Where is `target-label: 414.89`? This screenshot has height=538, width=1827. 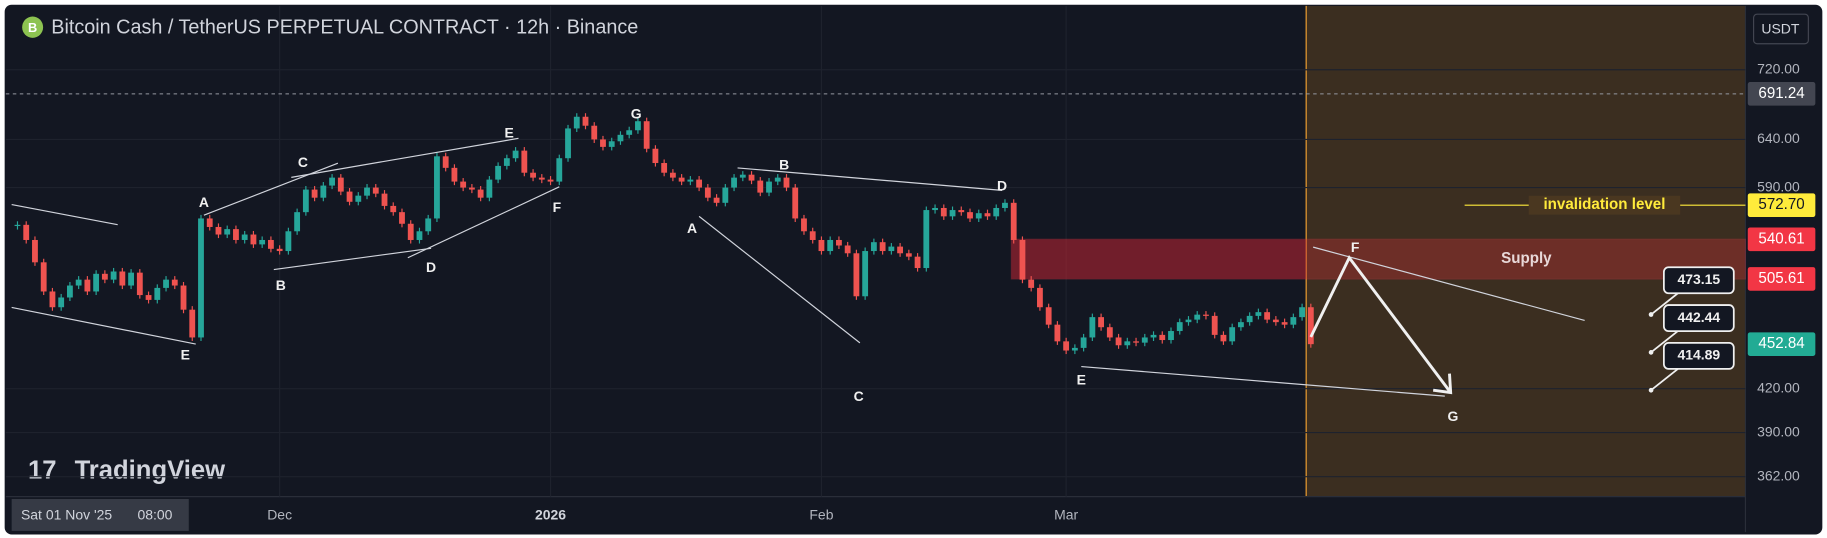
target-label: 414.89 is located at coordinates (1698, 355).